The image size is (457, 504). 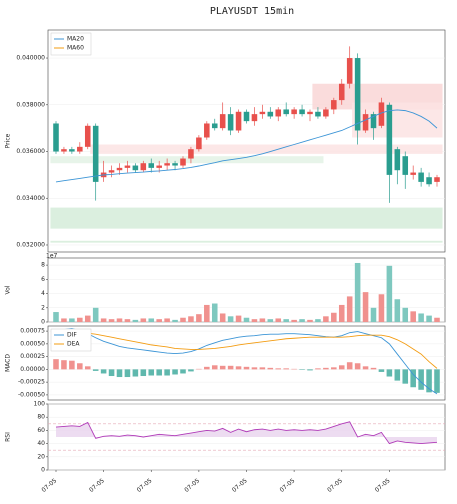 I want to click on legend-label: MA20, so click(x=75, y=39).